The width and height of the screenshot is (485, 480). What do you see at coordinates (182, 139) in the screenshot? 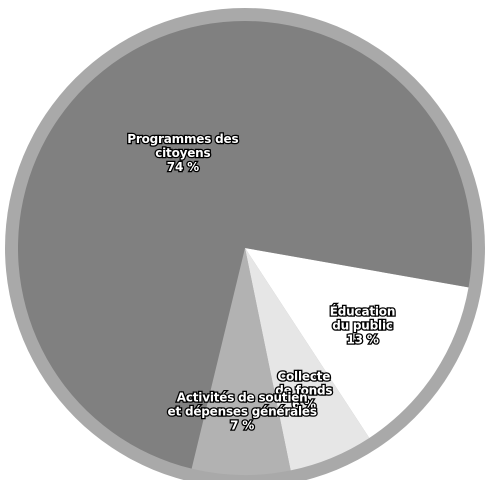
I see `slice-name-label: Programmes des` at bounding box center [182, 139].